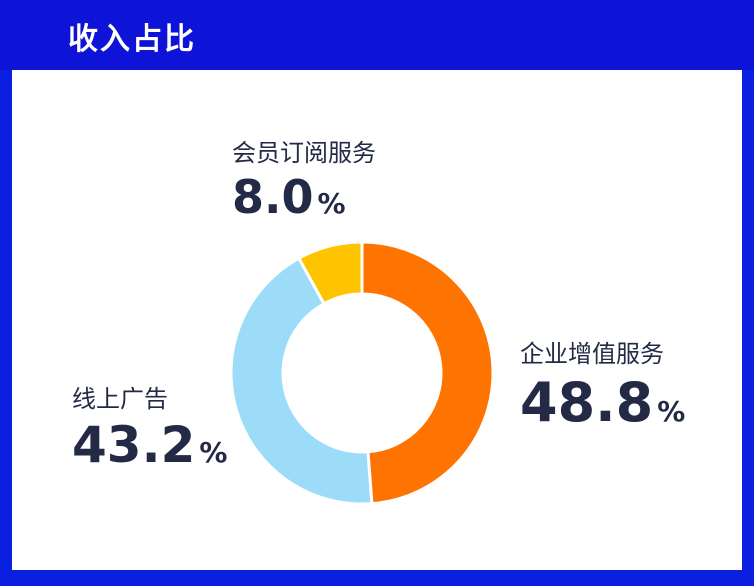 The height and width of the screenshot is (586, 754). I want to click on slice-member, so click(330, 273).